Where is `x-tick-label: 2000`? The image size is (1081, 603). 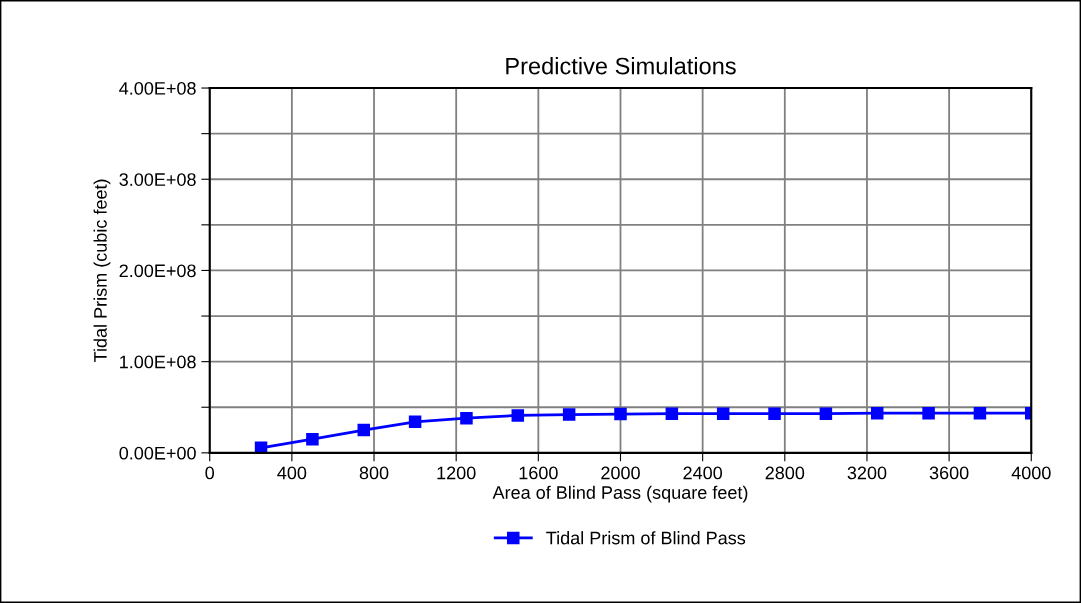
x-tick-label: 2000 is located at coordinates (620, 473).